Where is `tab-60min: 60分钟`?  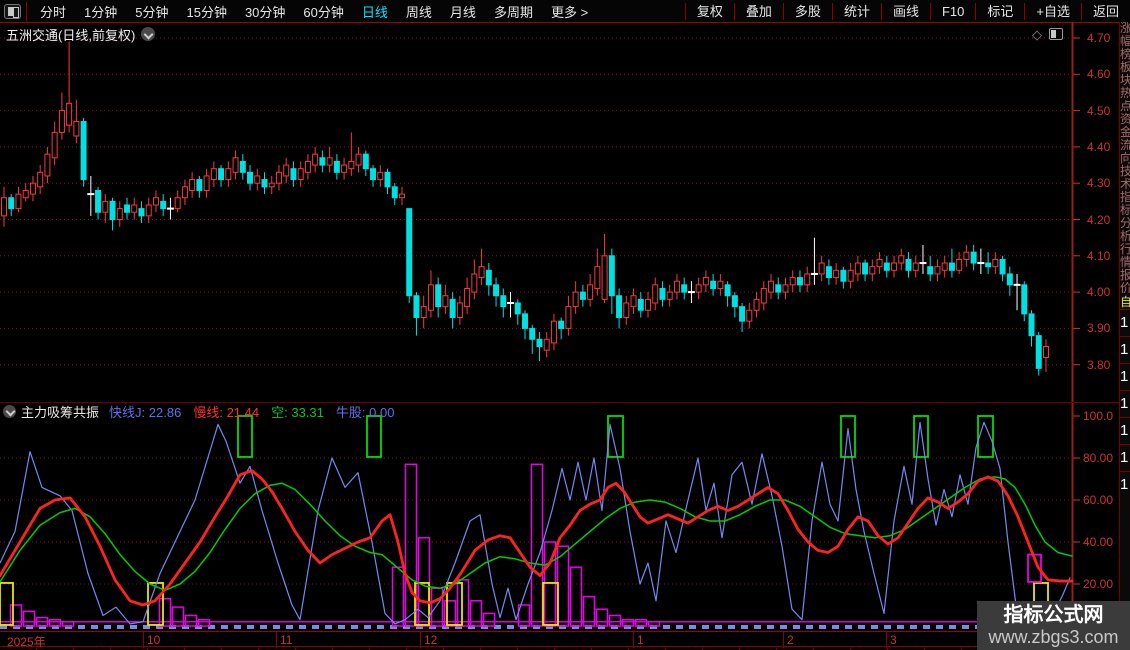
tab-60min: 60分钟 is located at coordinates (323, 12).